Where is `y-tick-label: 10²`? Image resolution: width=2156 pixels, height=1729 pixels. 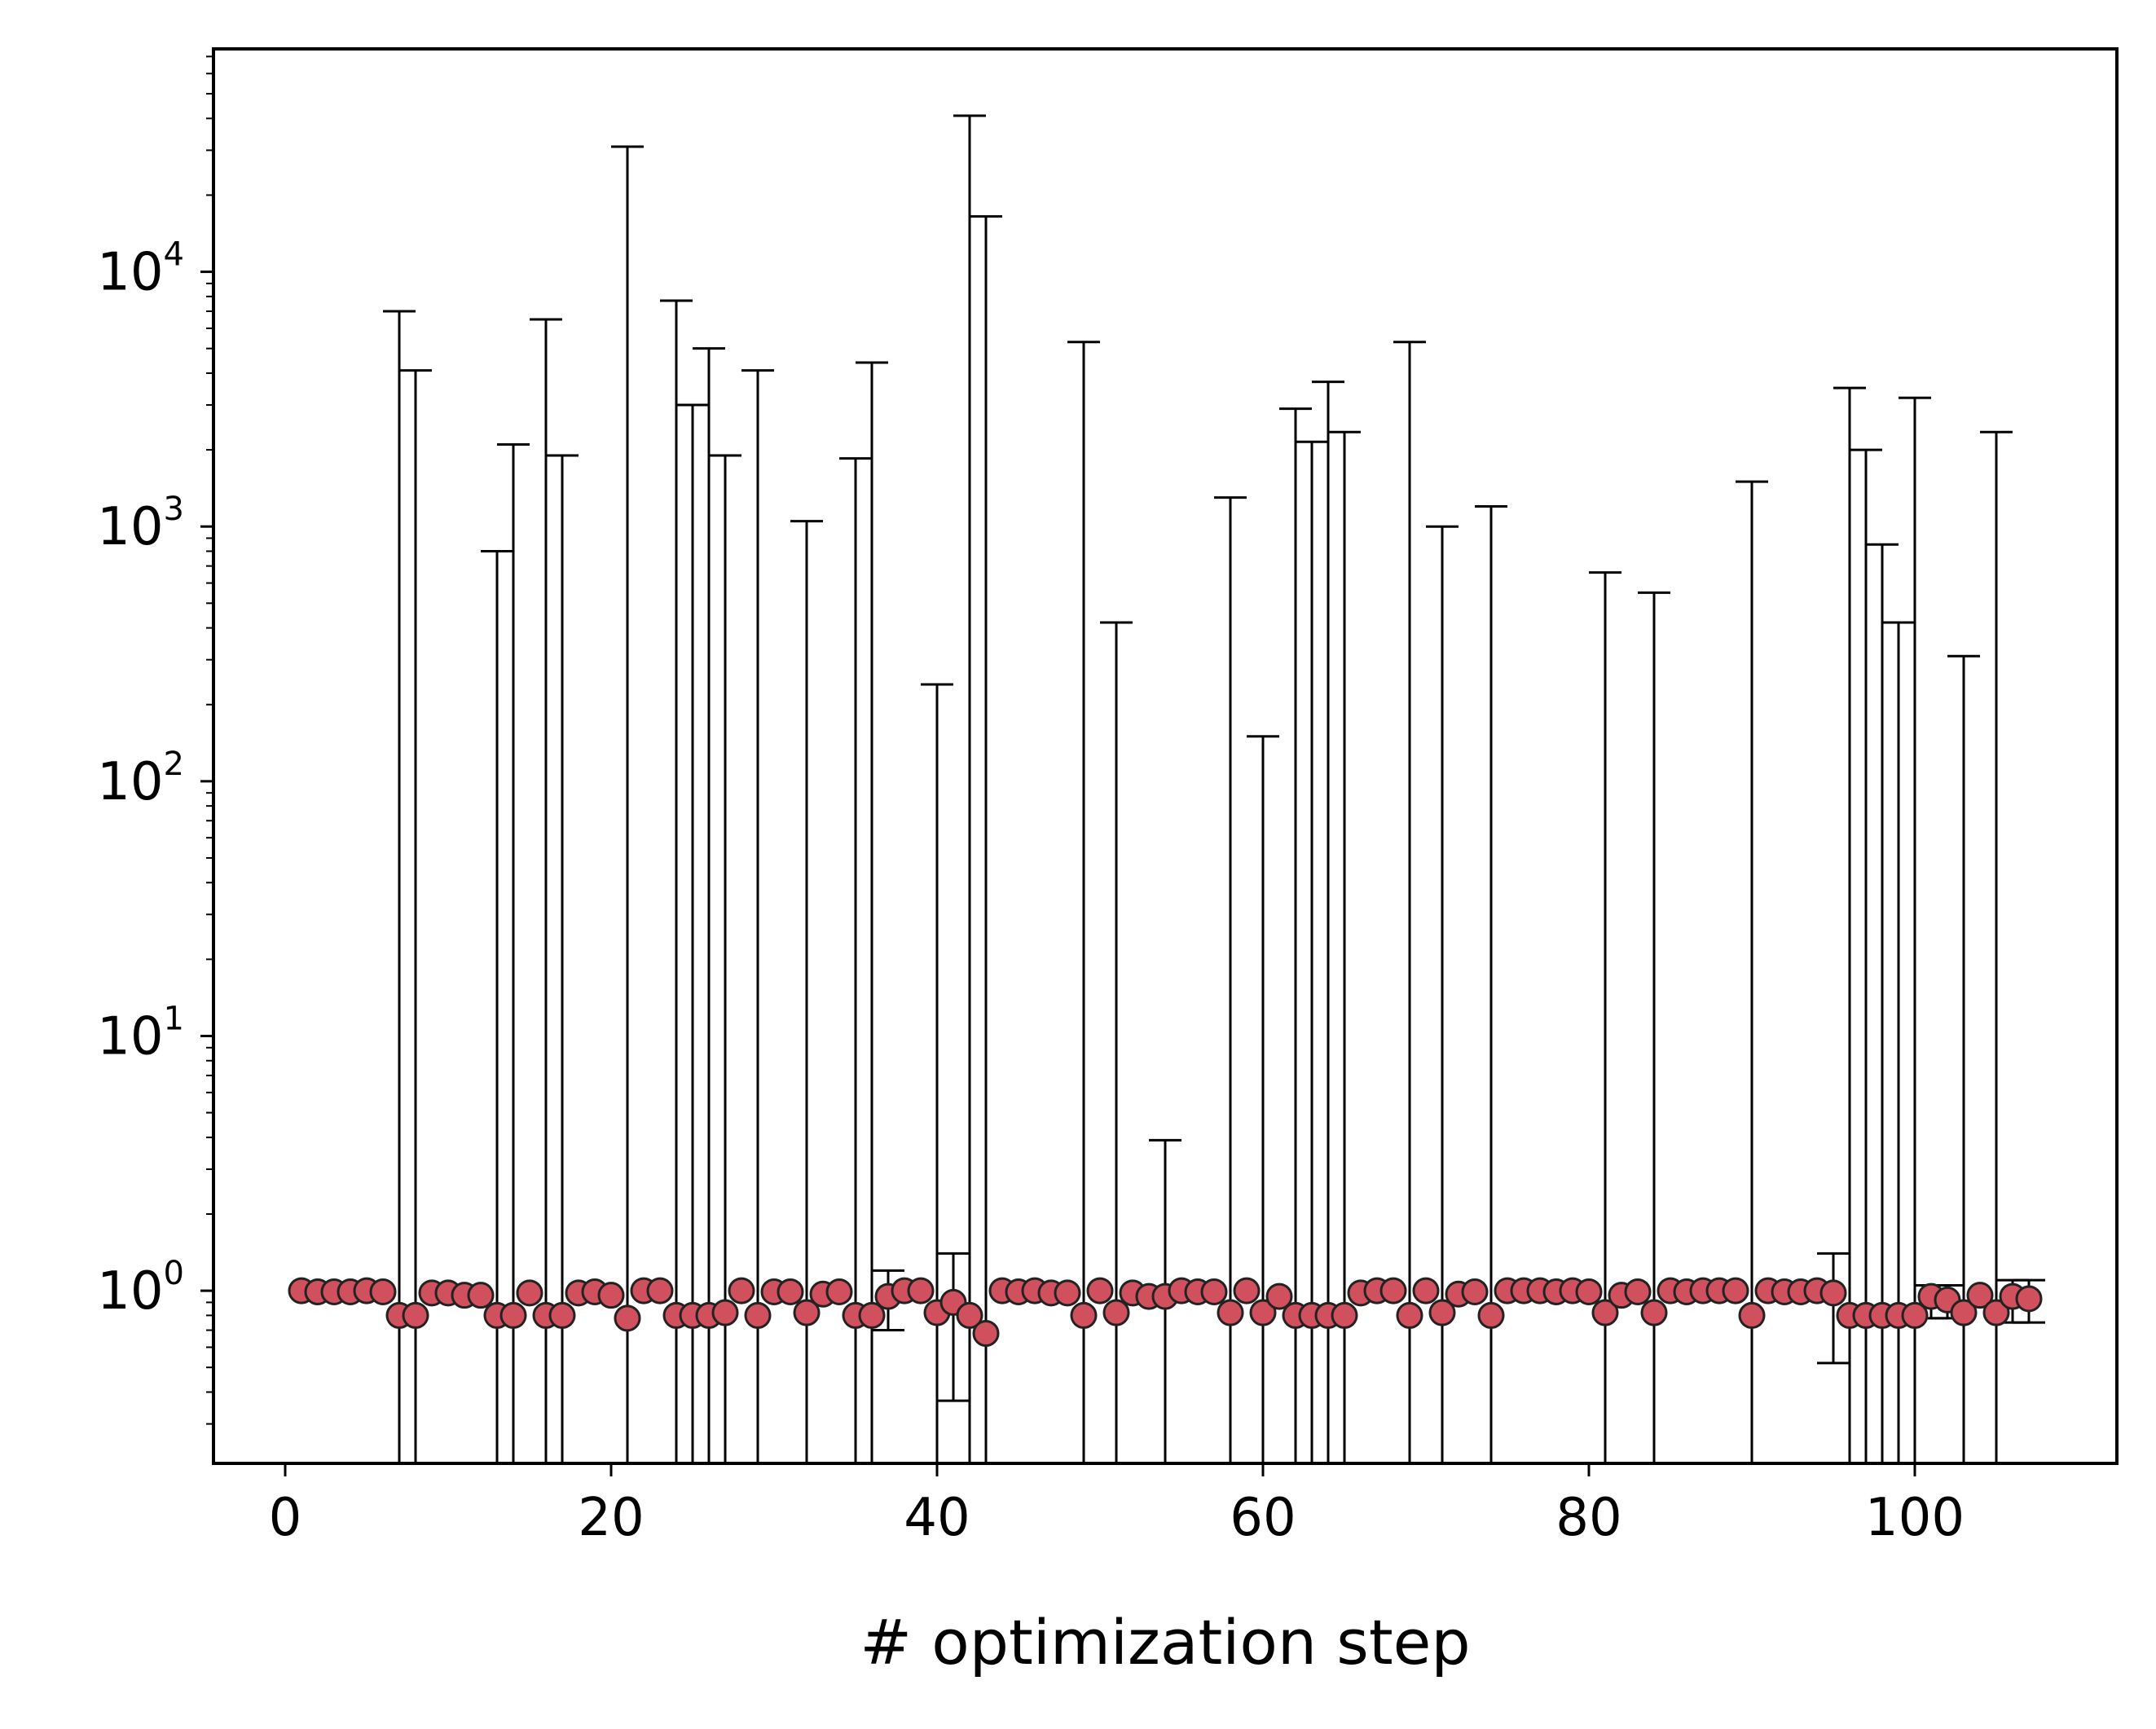
y-tick-label: 10² is located at coordinates (140, 779).